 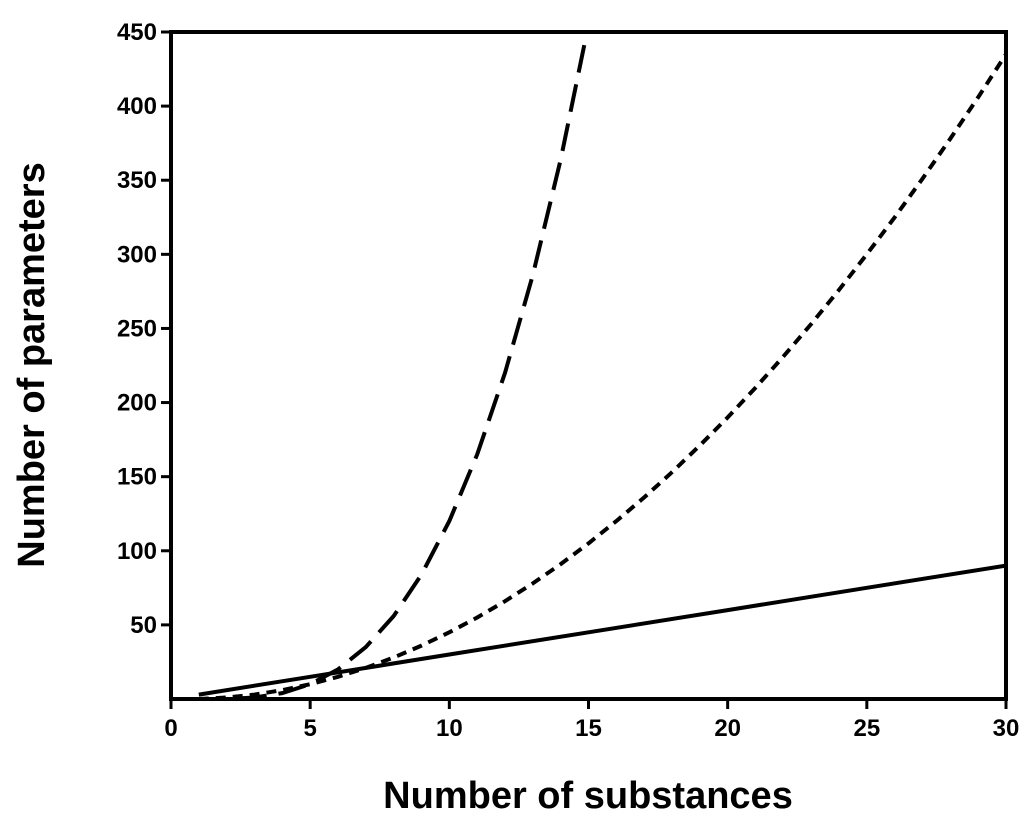 I want to click on y-axis-title: Number of parameters, so click(x=32, y=364).